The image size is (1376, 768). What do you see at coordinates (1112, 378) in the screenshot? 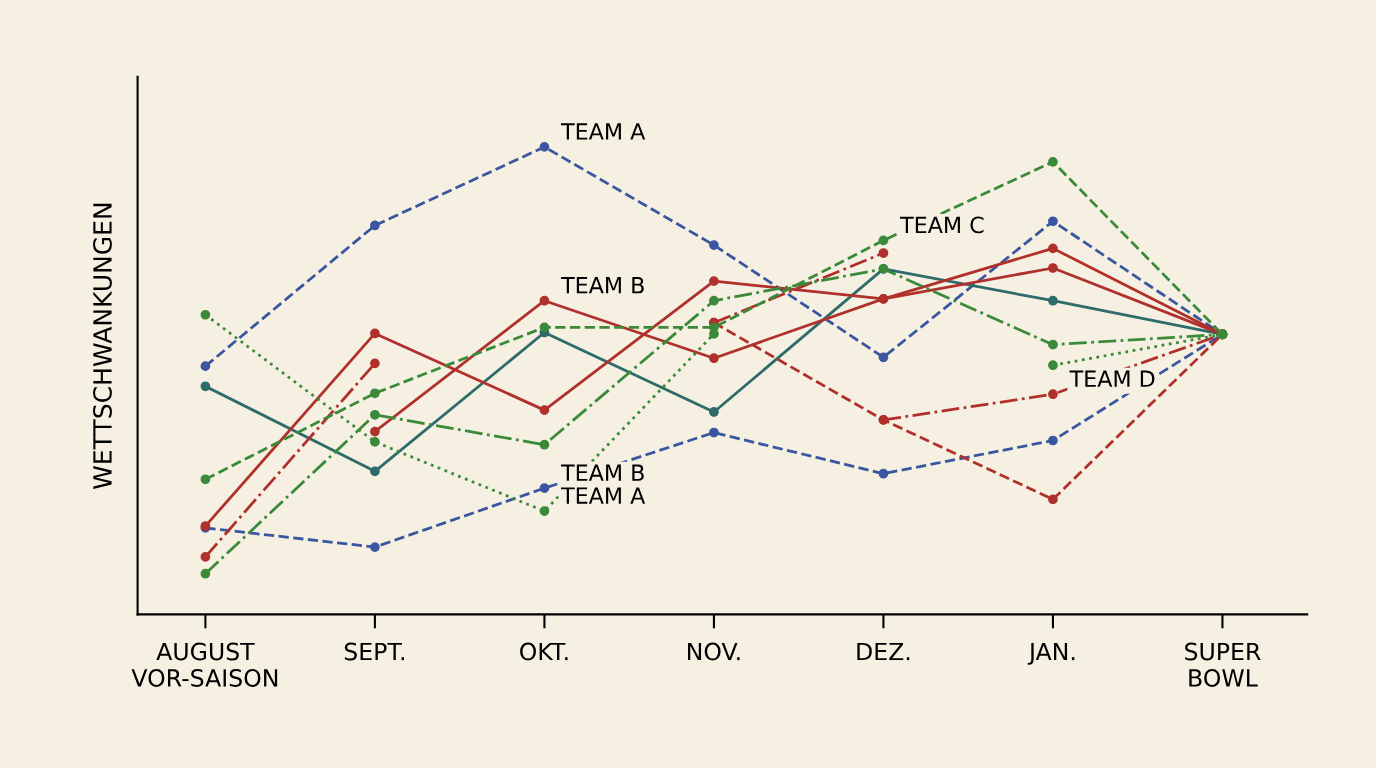
I see `annotation: TEAM D` at bounding box center [1112, 378].